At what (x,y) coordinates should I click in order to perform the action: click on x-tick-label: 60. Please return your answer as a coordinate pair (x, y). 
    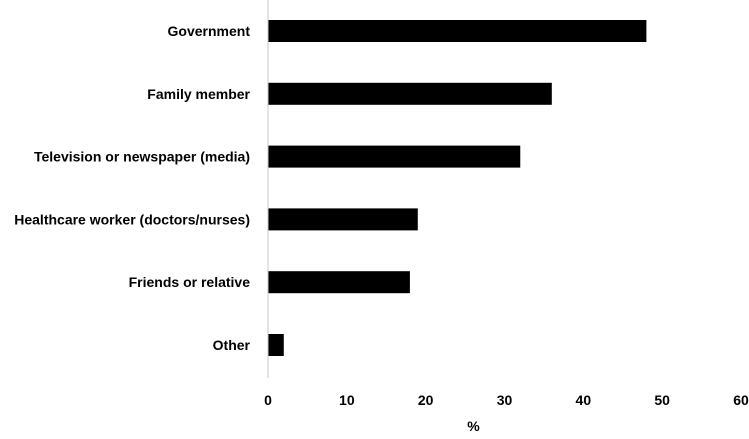
    Looking at the image, I should click on (741, 400).